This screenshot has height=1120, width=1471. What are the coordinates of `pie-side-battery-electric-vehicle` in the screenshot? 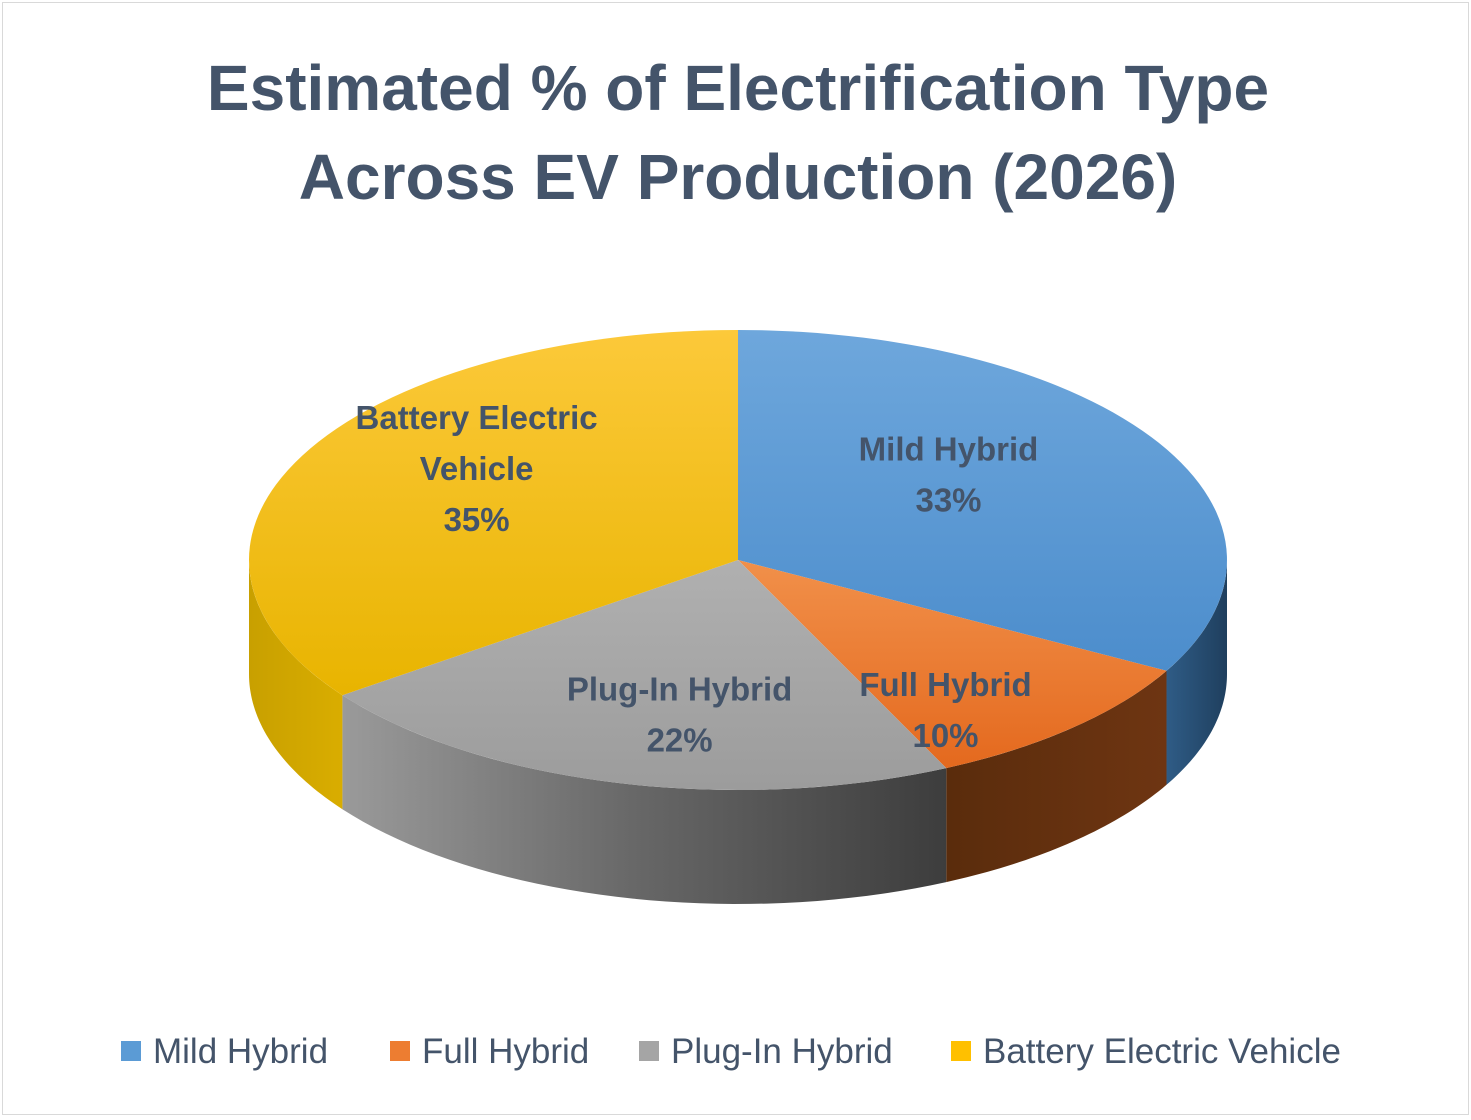 It's located at (296, 685).